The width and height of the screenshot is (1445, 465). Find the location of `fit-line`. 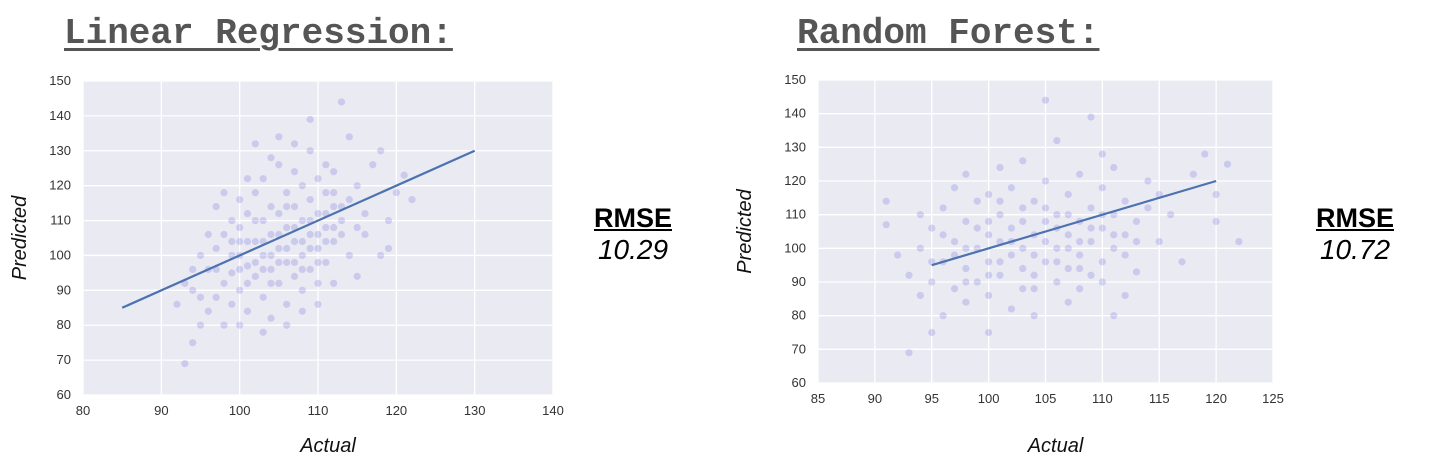

fit-line is located at coordinates (298, 229).